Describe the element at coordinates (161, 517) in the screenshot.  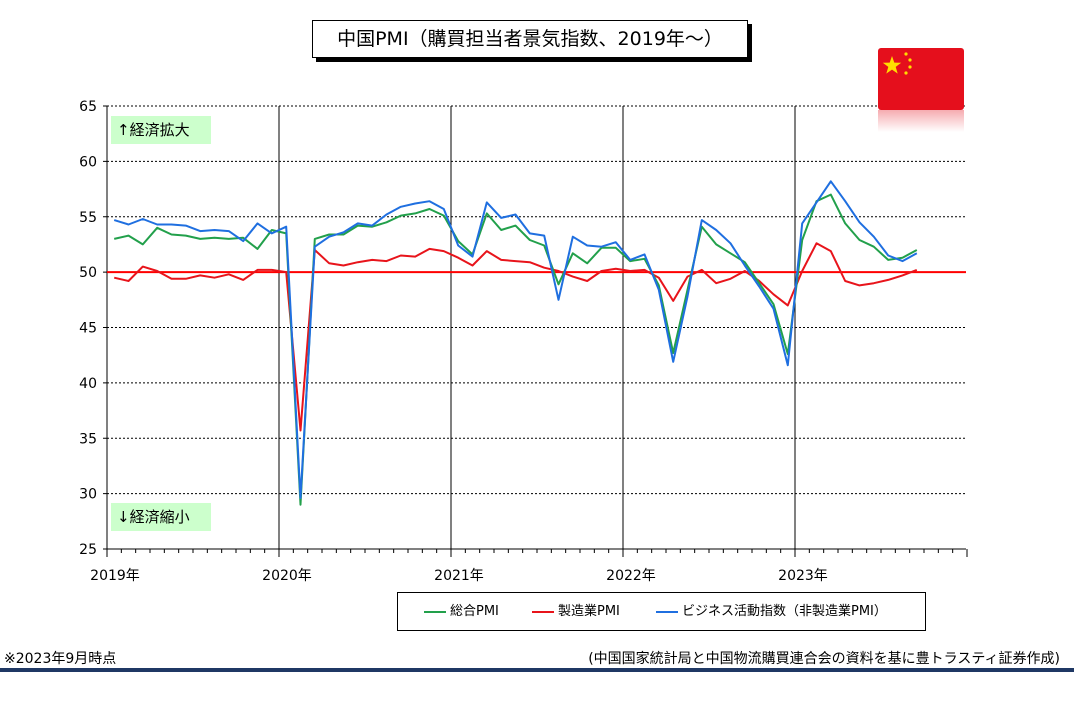
I see `contraction-label: ↓経済縮小` at that location.